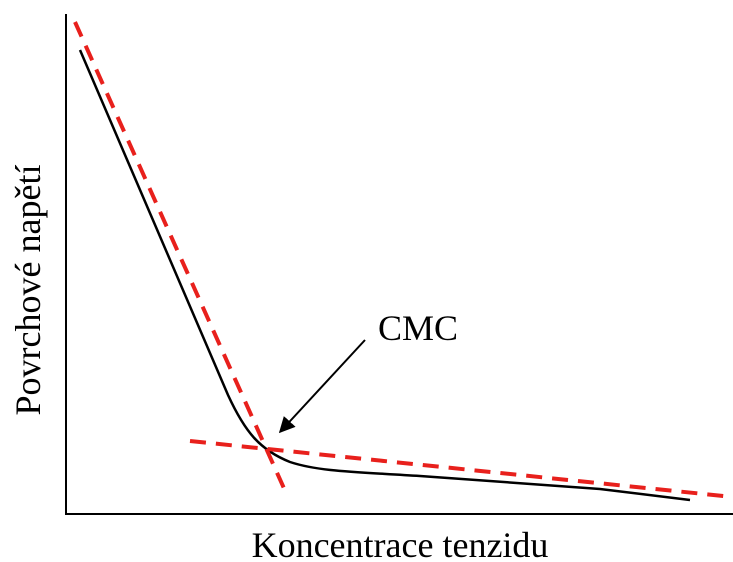 The height and width of the screenshot is (562, 733). Describe the element at coordinates (400, 543) in the screenshot. I see `x-axis-label: Koncentrace tenzidu` at that location.